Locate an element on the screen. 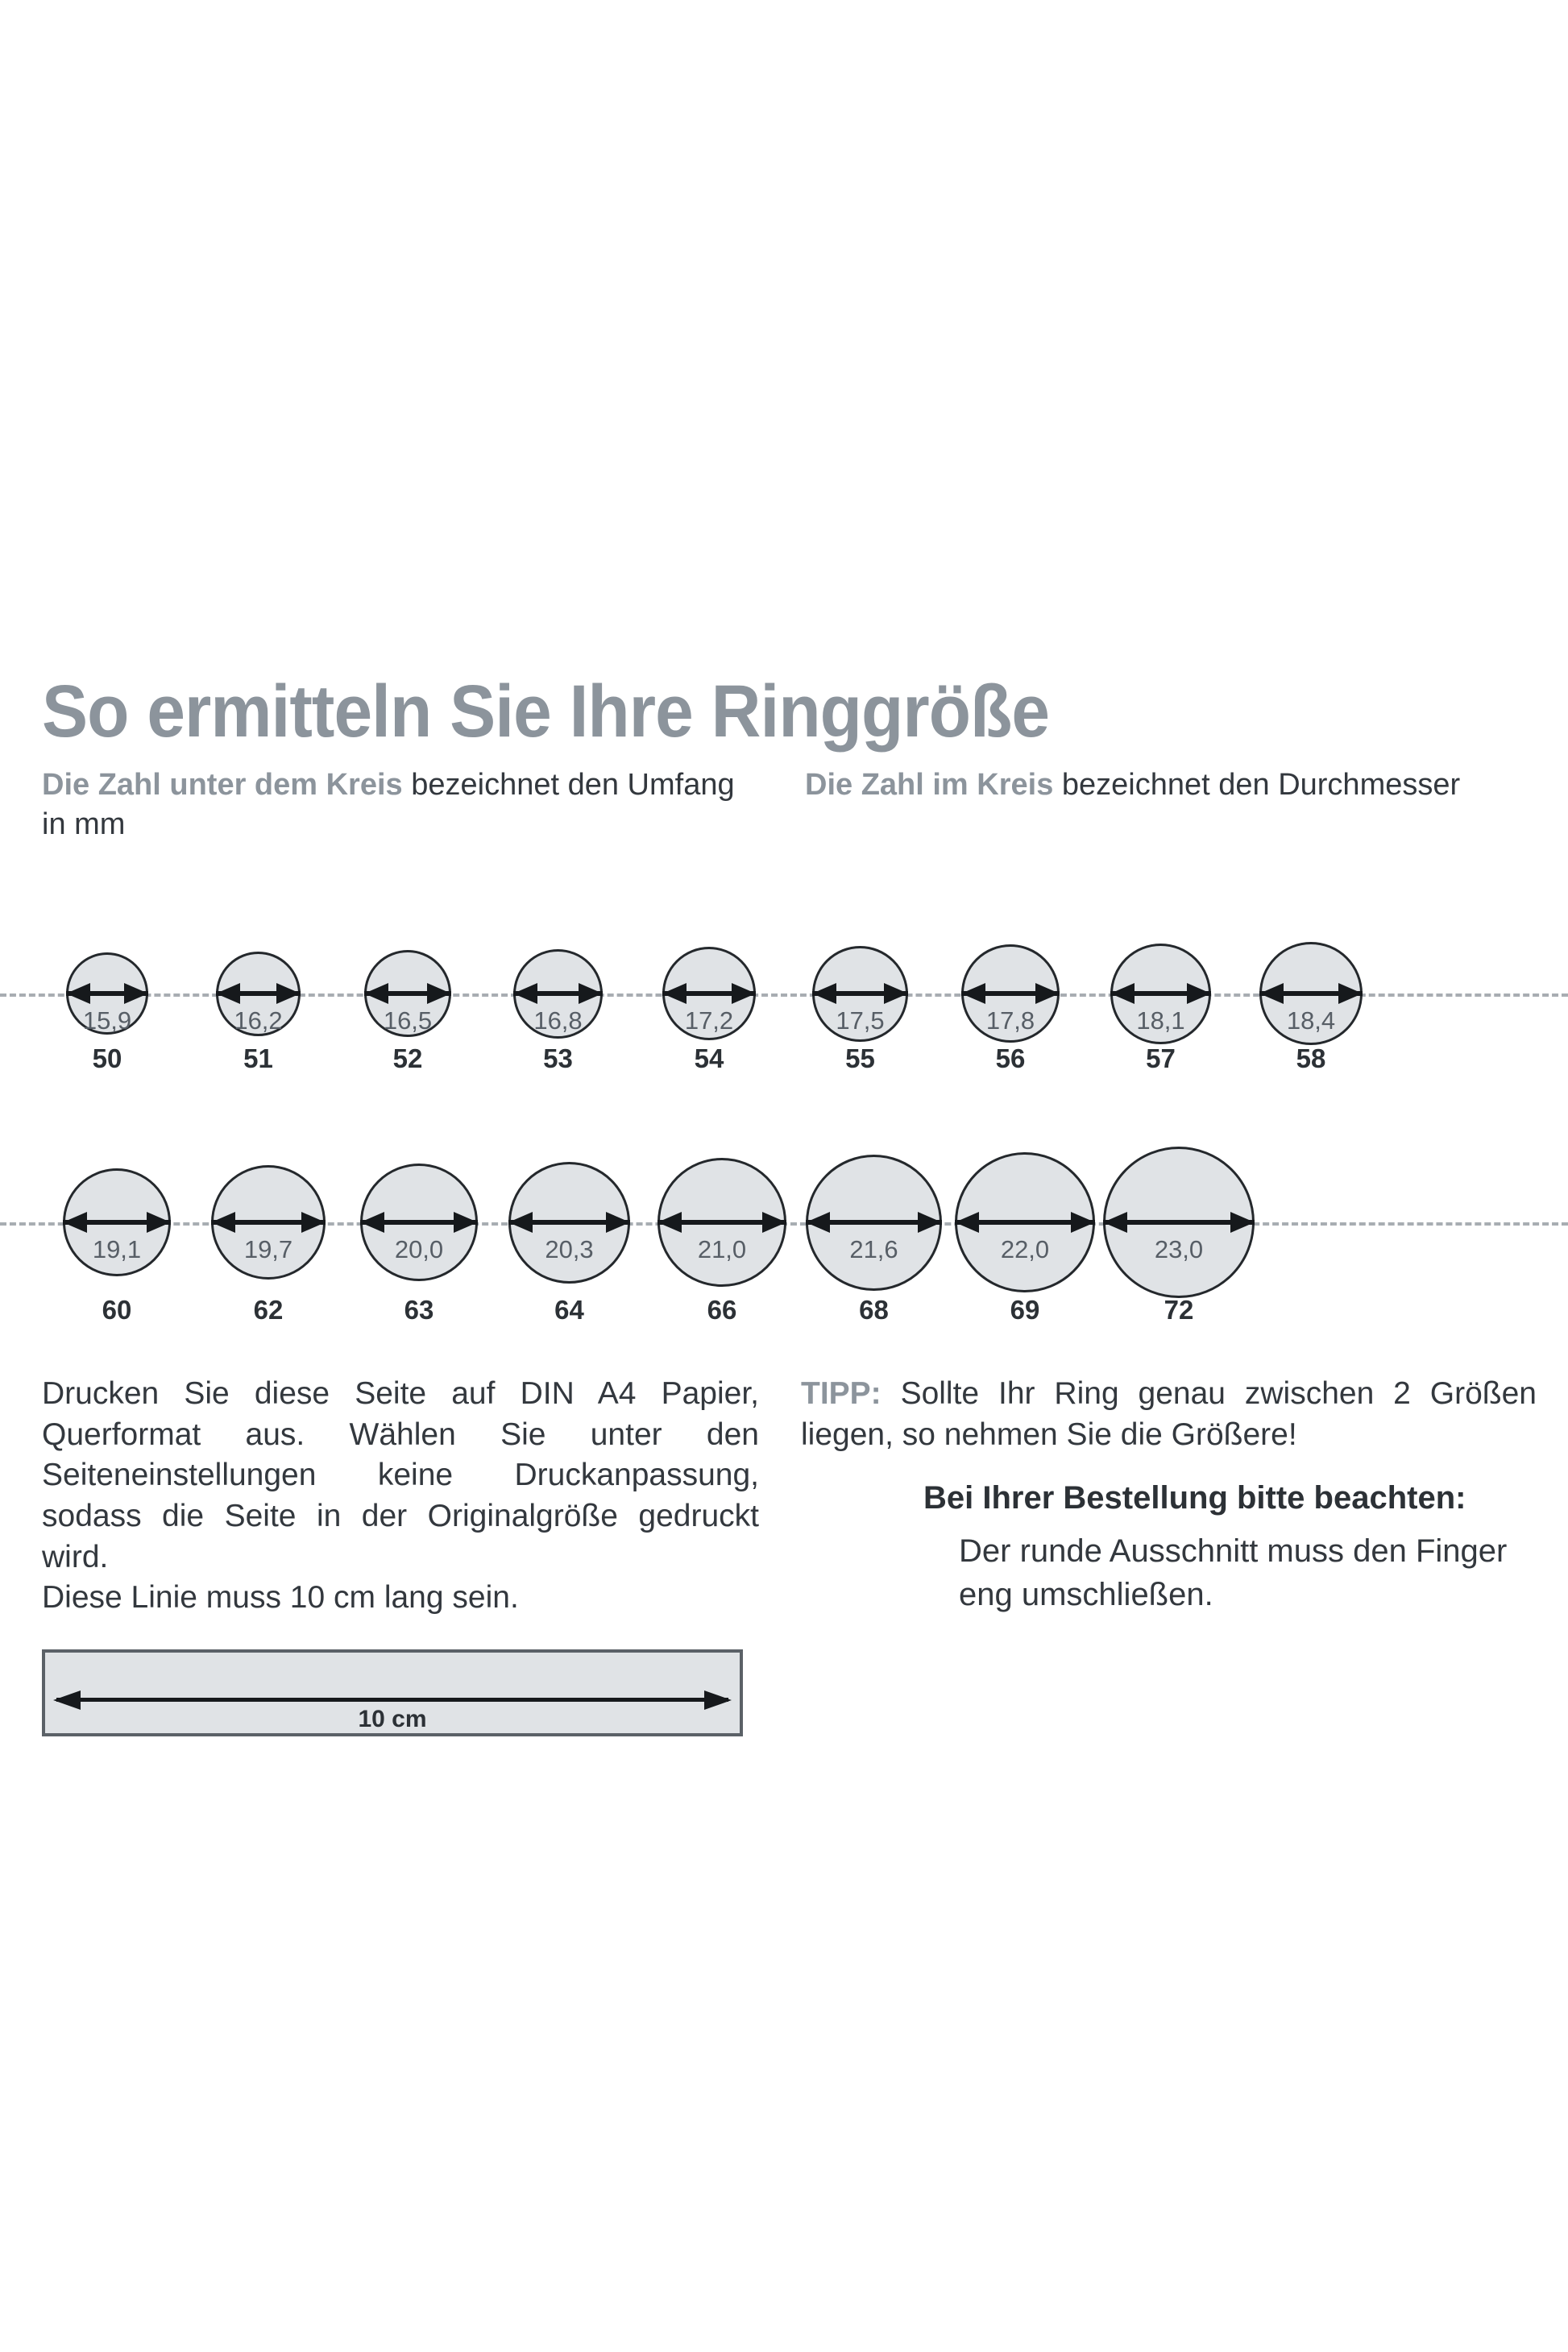 Image resolution: width=1568 pixels, height=2352 pixels. ring-diameter-label: 16,2 is located at coordinates (258, 1020).